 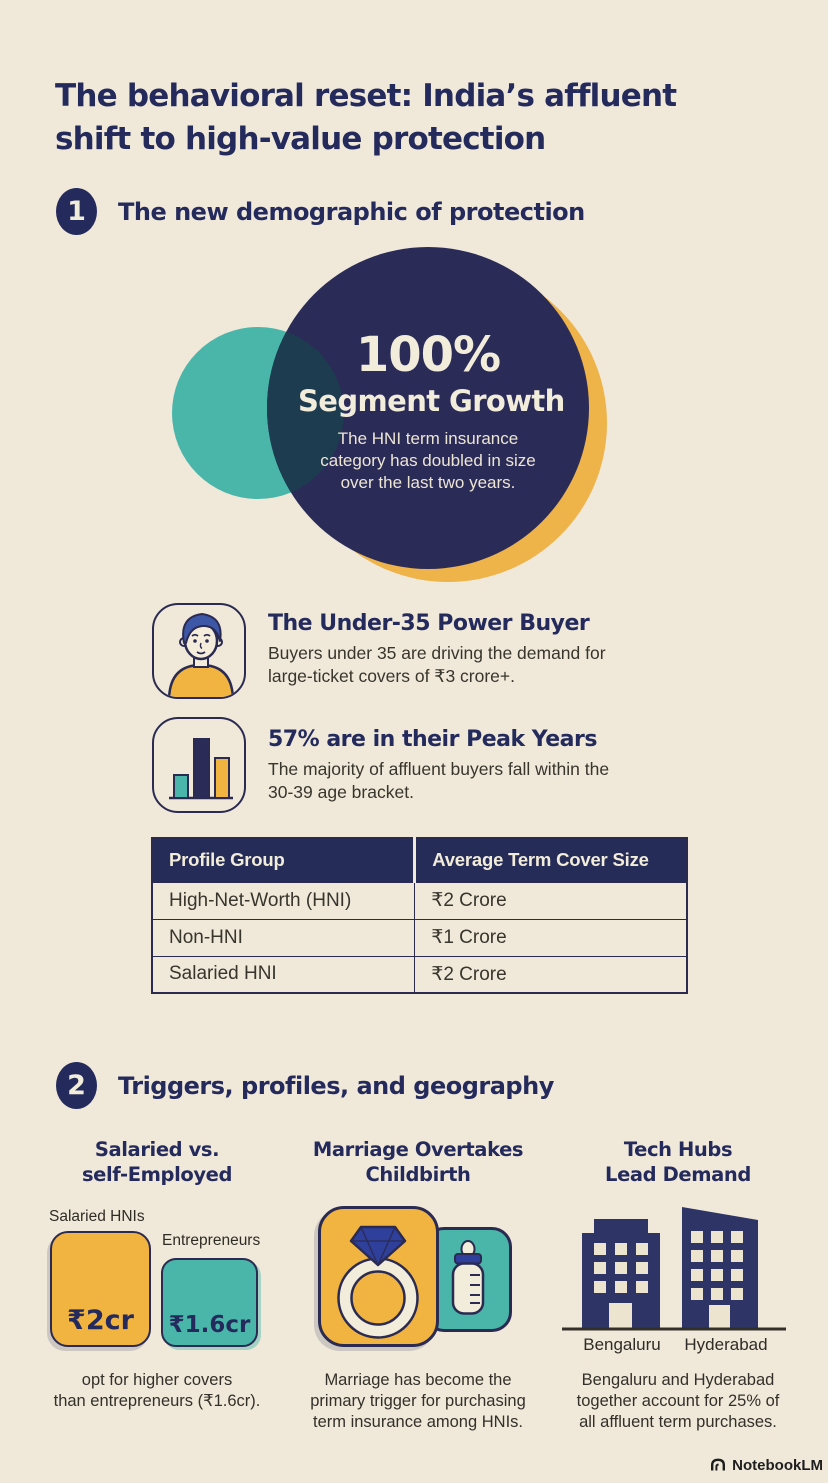 What do you see at coordinates (283, 860) in the screenshot?
I see `table-header-profile-group: Profile Group` at bounding box center [283, 860].